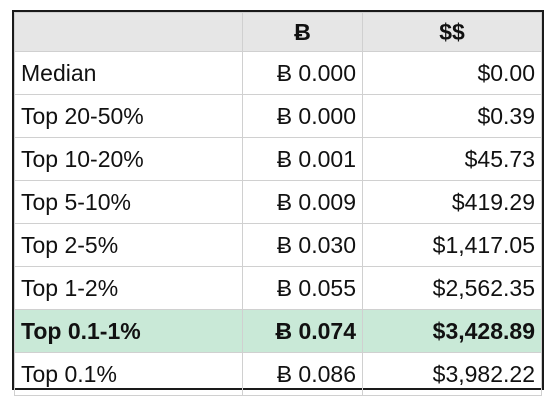 This screenshot has height=402, width=554. Describe the element at coordinates (302, 202) in the screenshot. I see `btc-value-cell: Ƀ 0.009` at that location.